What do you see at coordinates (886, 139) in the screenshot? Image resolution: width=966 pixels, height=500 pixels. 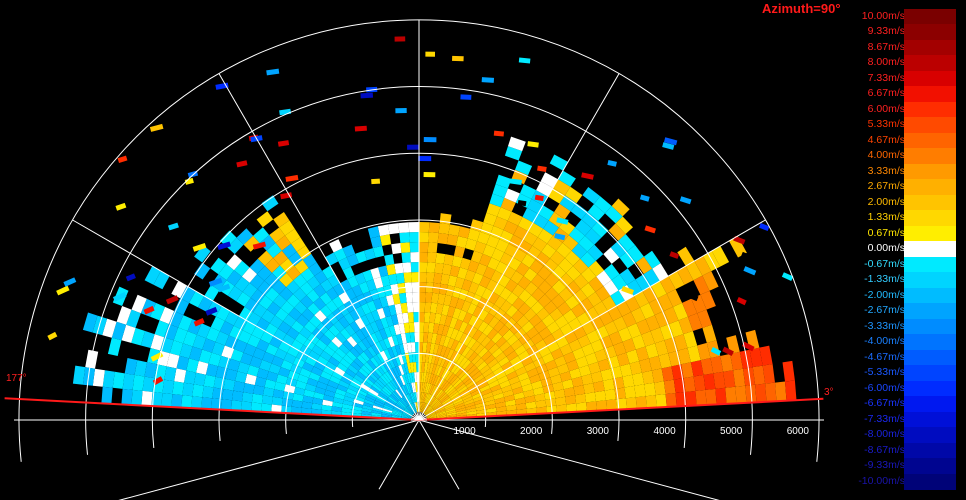 I see `legend-label: 4.67m/s` at bounding box center [886, 139].